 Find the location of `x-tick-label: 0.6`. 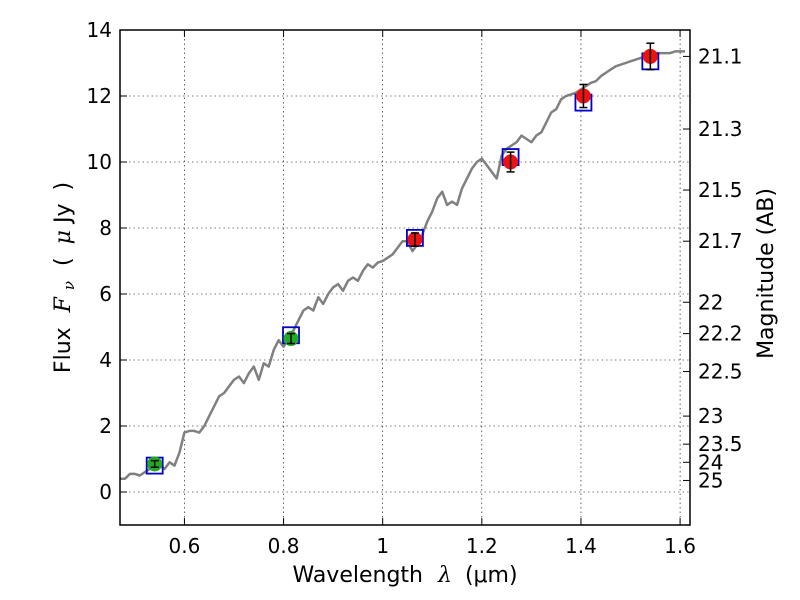

x-tick-label: 0.6 is located at coordinates (185, 546).